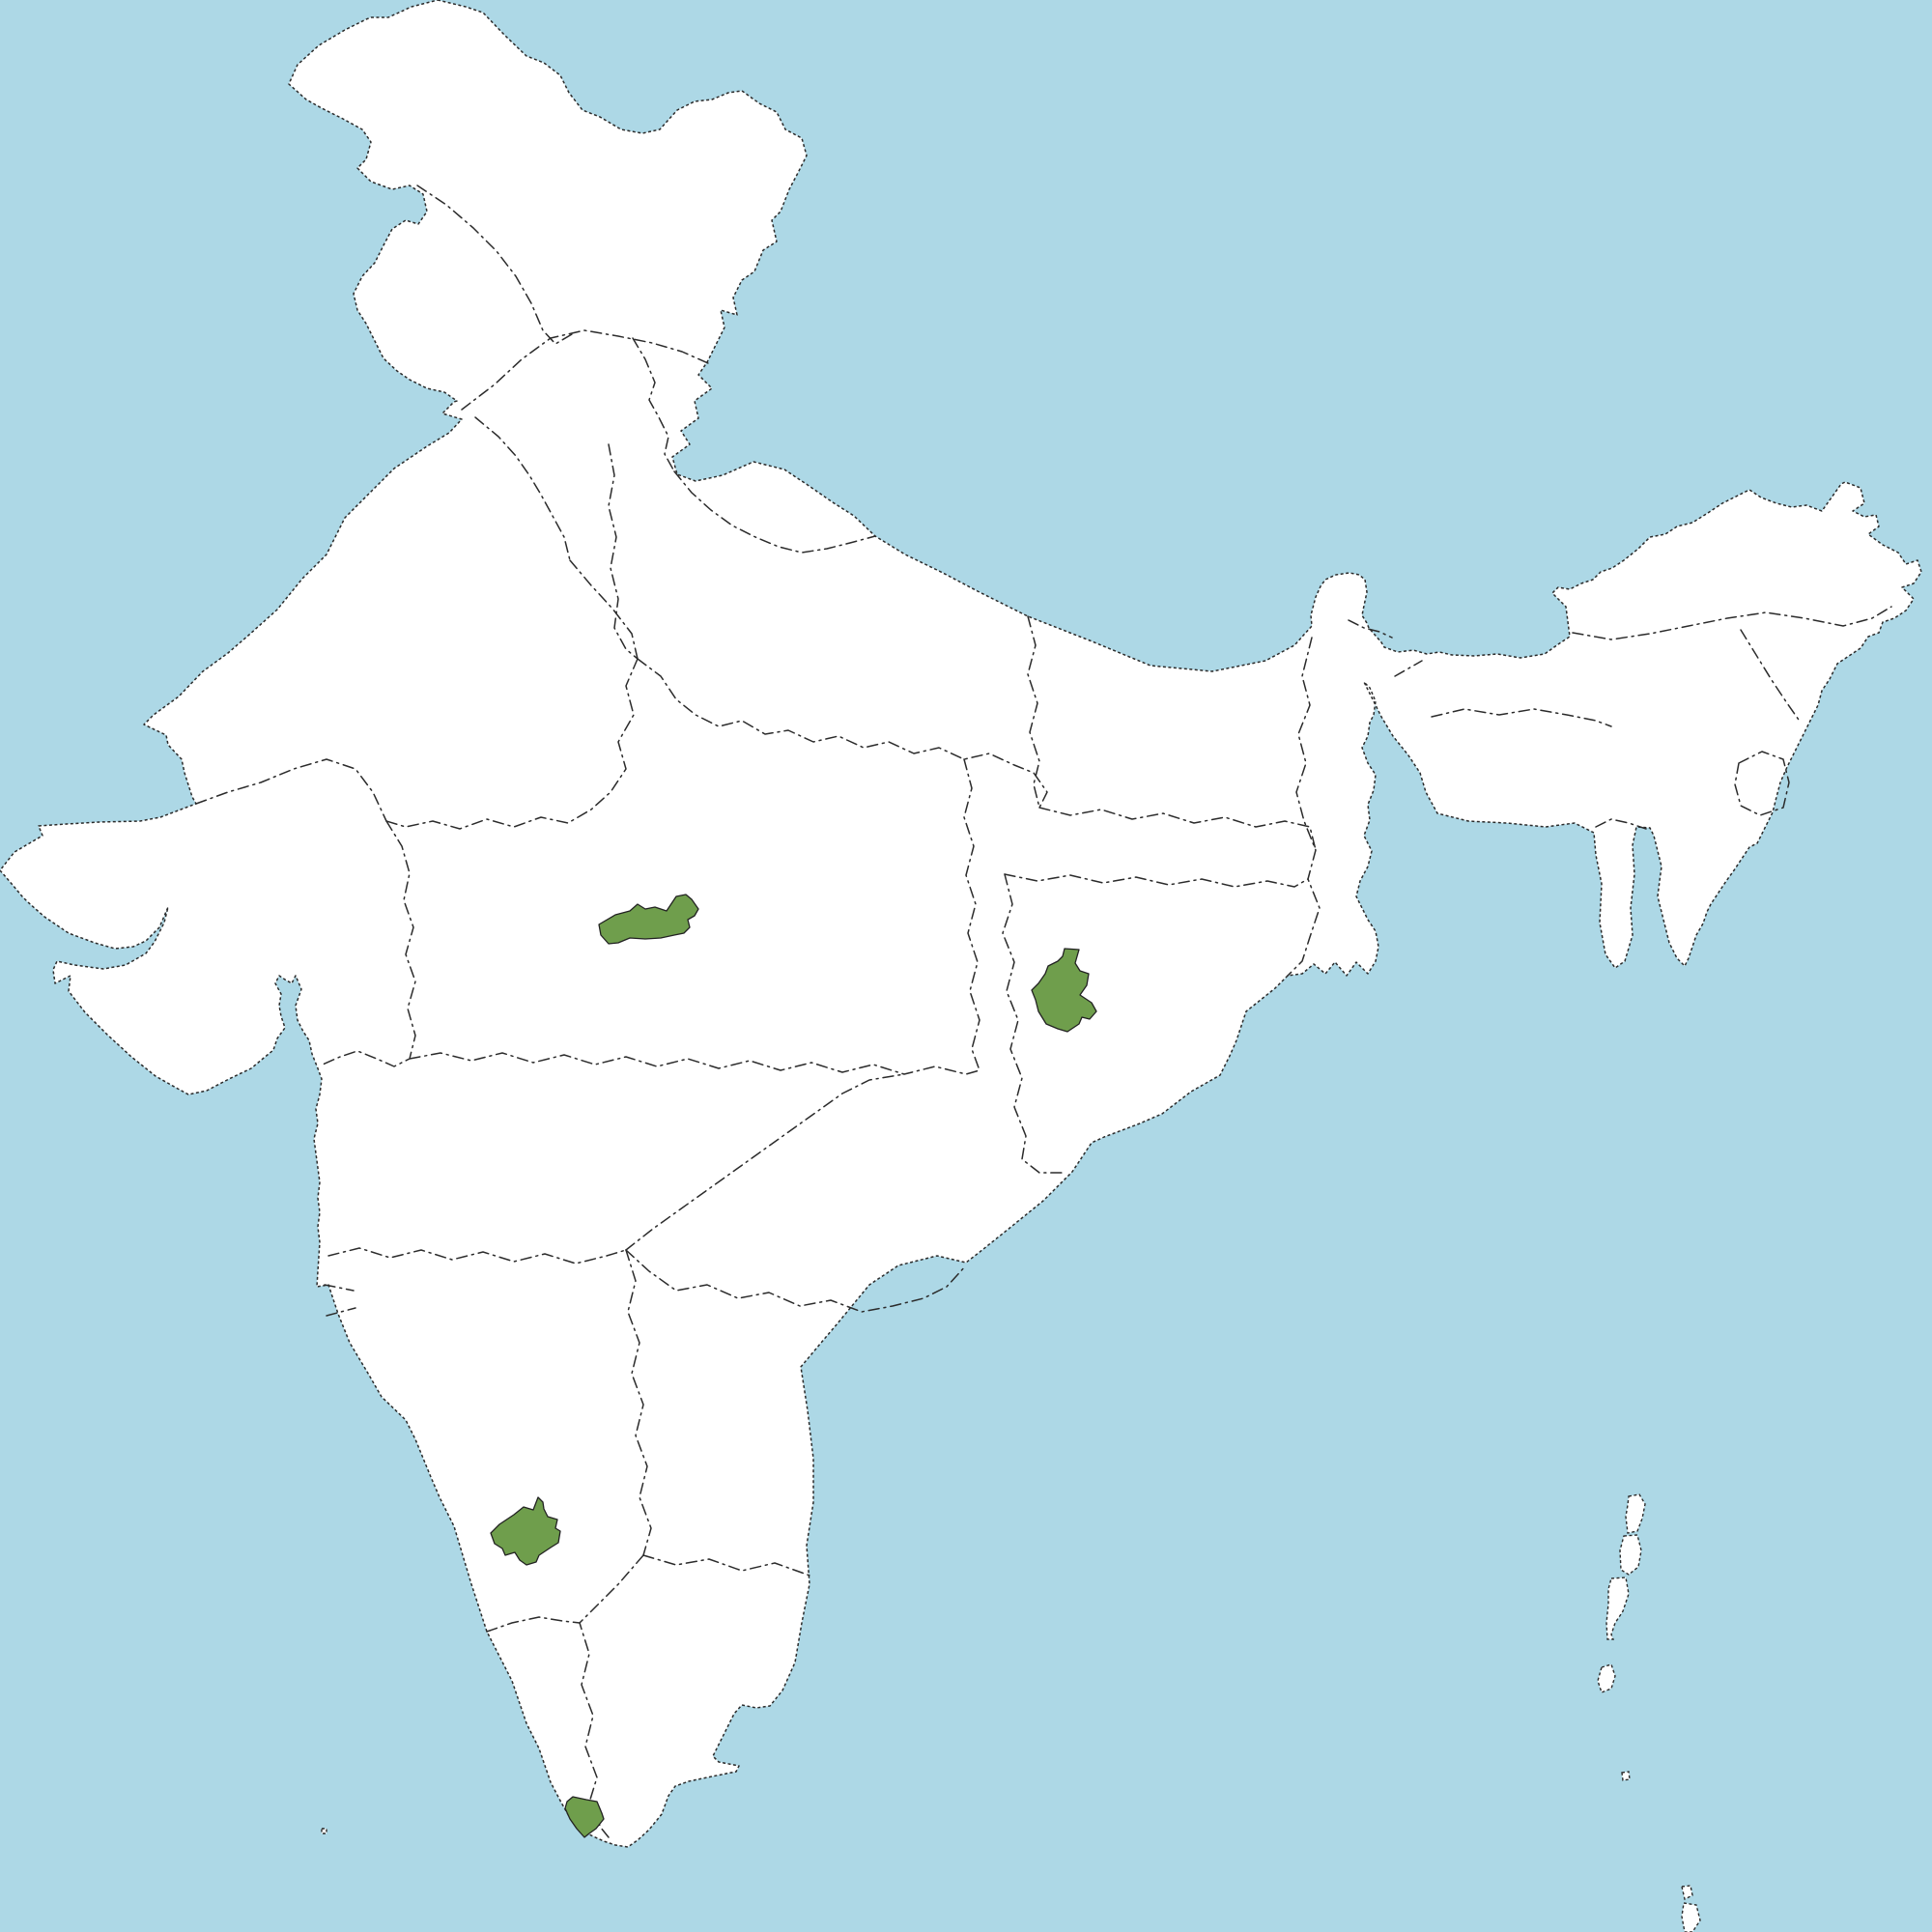  Describe the element at coordinates (1033, 712) in the screenshot. I see `state-border-up-bihar` at that location.